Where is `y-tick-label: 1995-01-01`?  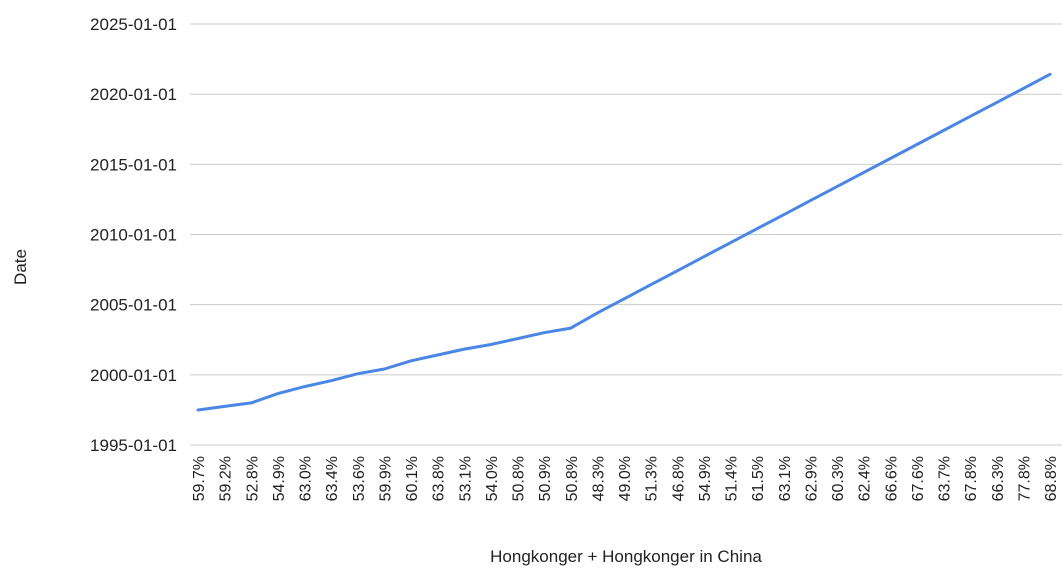 y-tick-label: 1995-01-01 is located at coordinates (133, 445).